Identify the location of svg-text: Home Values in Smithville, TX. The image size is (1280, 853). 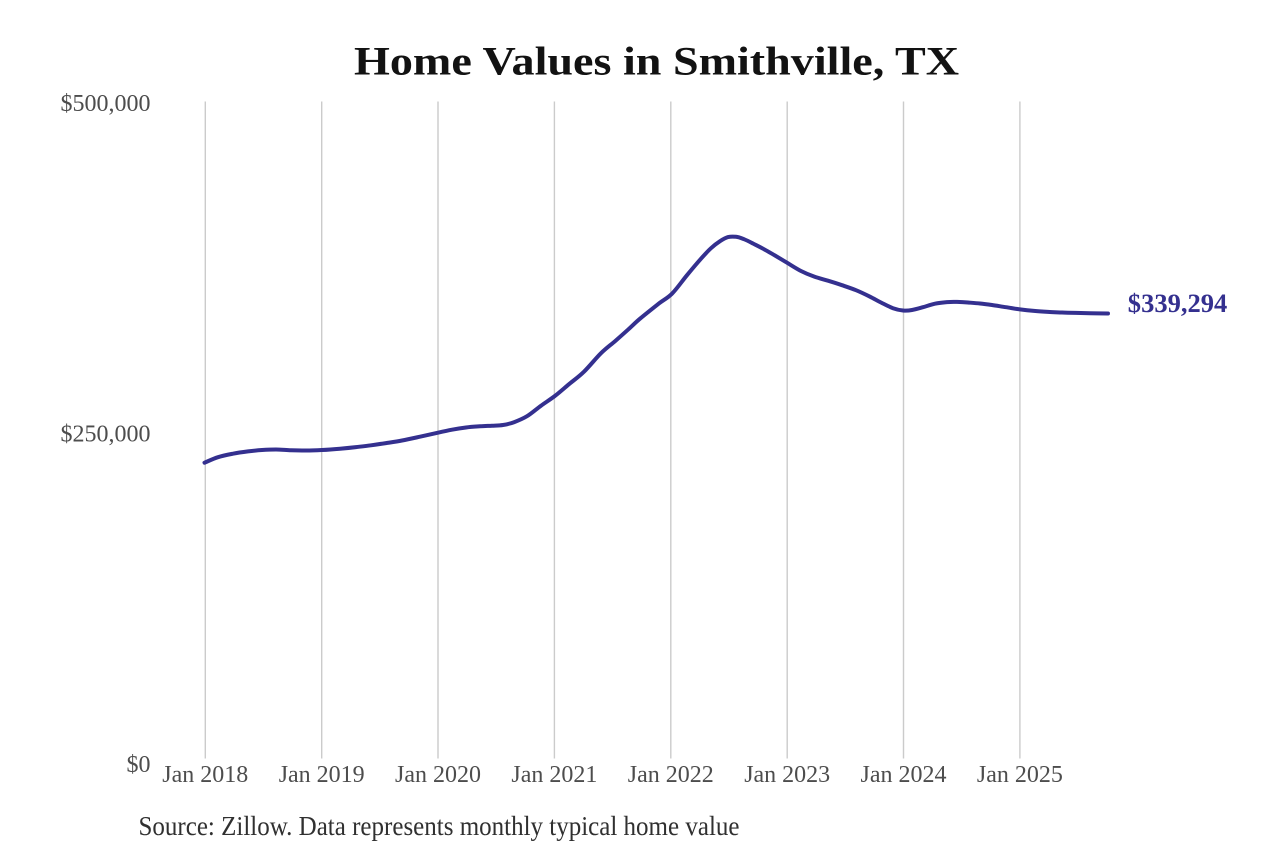
(656, 61).